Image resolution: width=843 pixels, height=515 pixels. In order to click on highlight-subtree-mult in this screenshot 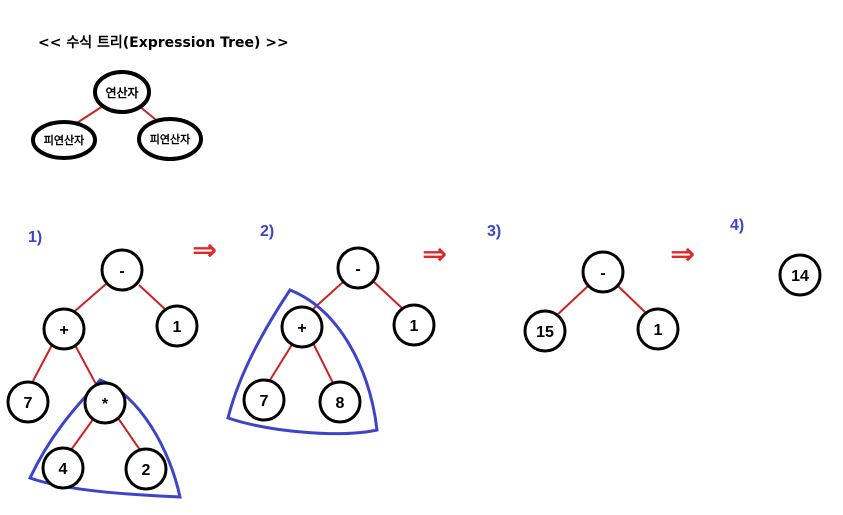, I will do `click(104, 438)`.